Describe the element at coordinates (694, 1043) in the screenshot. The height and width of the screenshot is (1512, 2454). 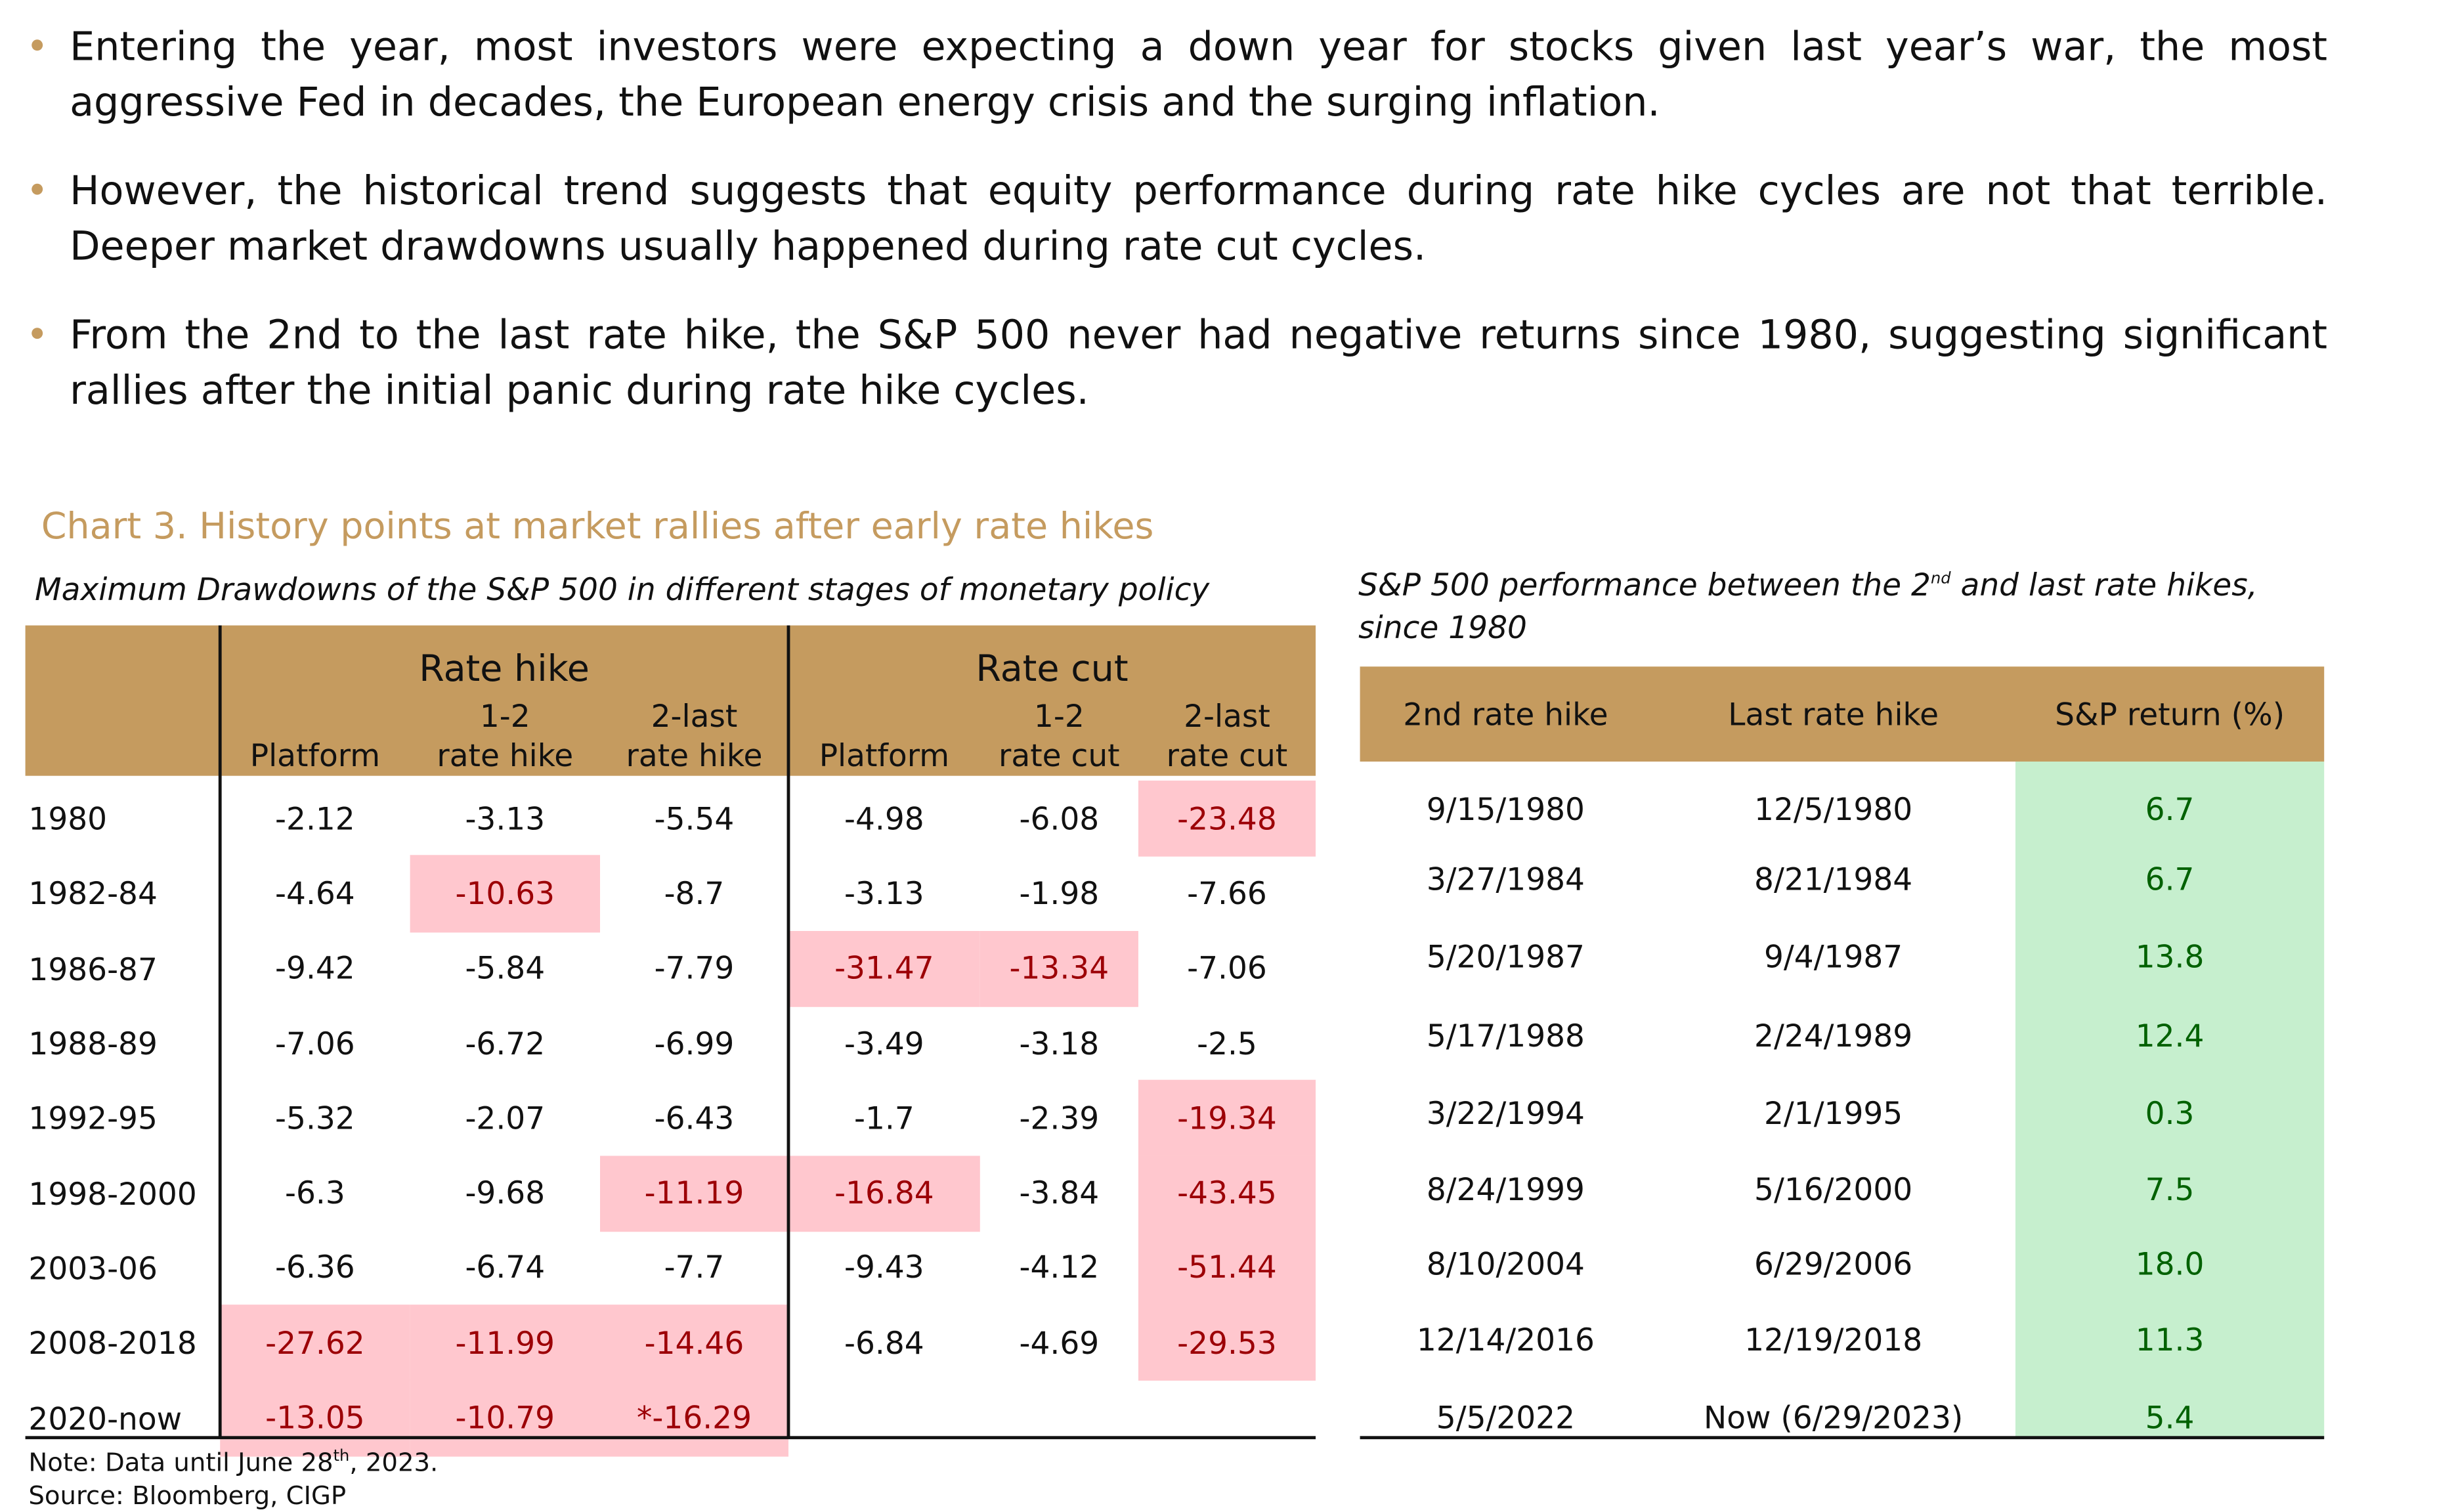
I see `table-cell: -6.99` at that location.